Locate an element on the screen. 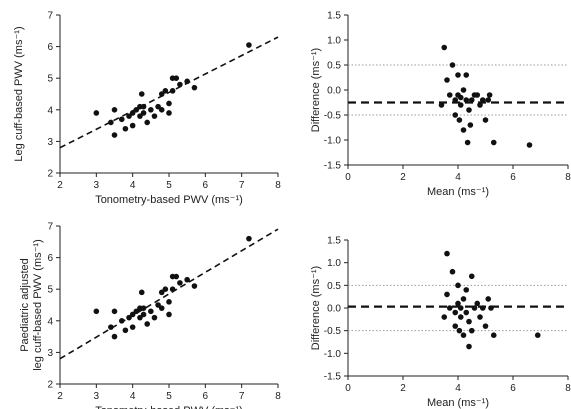  y-tick-label: 2 is located at coordinates (50, 385).